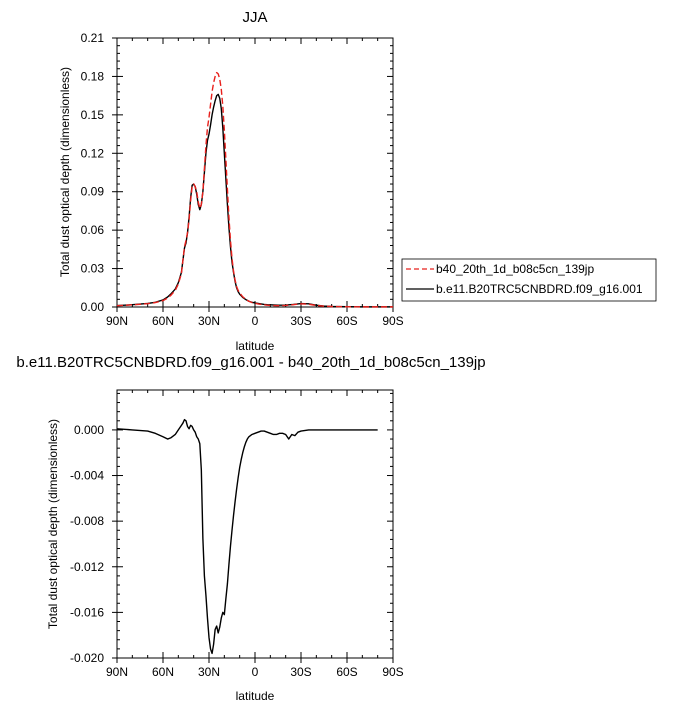  Describe the element at coordinates (209, 321) in the screenshot. I see `top-x-tick-label: 30N` at that location.